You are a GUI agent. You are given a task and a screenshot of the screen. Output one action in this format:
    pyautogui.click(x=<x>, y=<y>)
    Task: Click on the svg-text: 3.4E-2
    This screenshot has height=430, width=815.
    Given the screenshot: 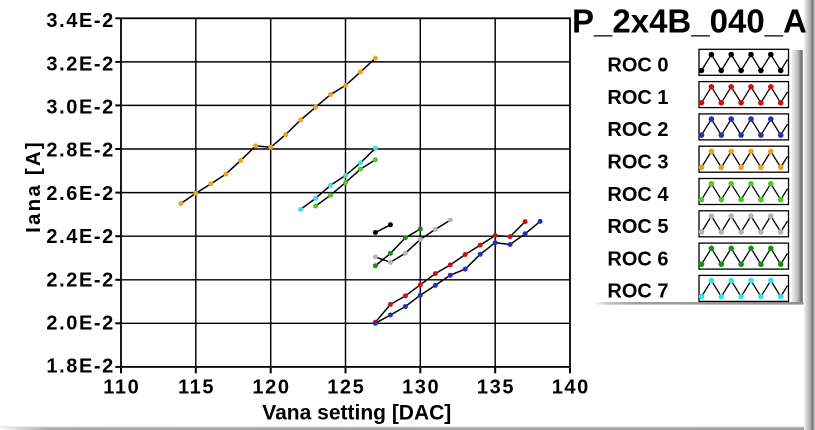 What is the action you would take?
    pyautogui.click(x=80, y=21)
    